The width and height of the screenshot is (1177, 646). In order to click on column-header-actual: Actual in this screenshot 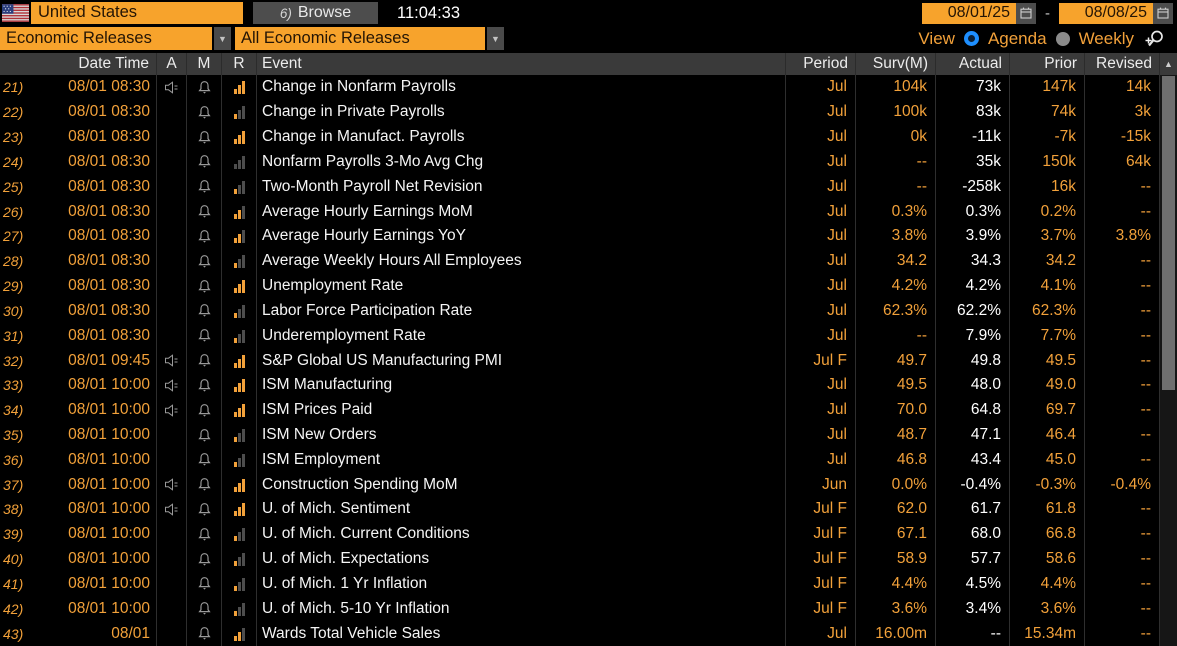, I will do `click(973, 64)`.